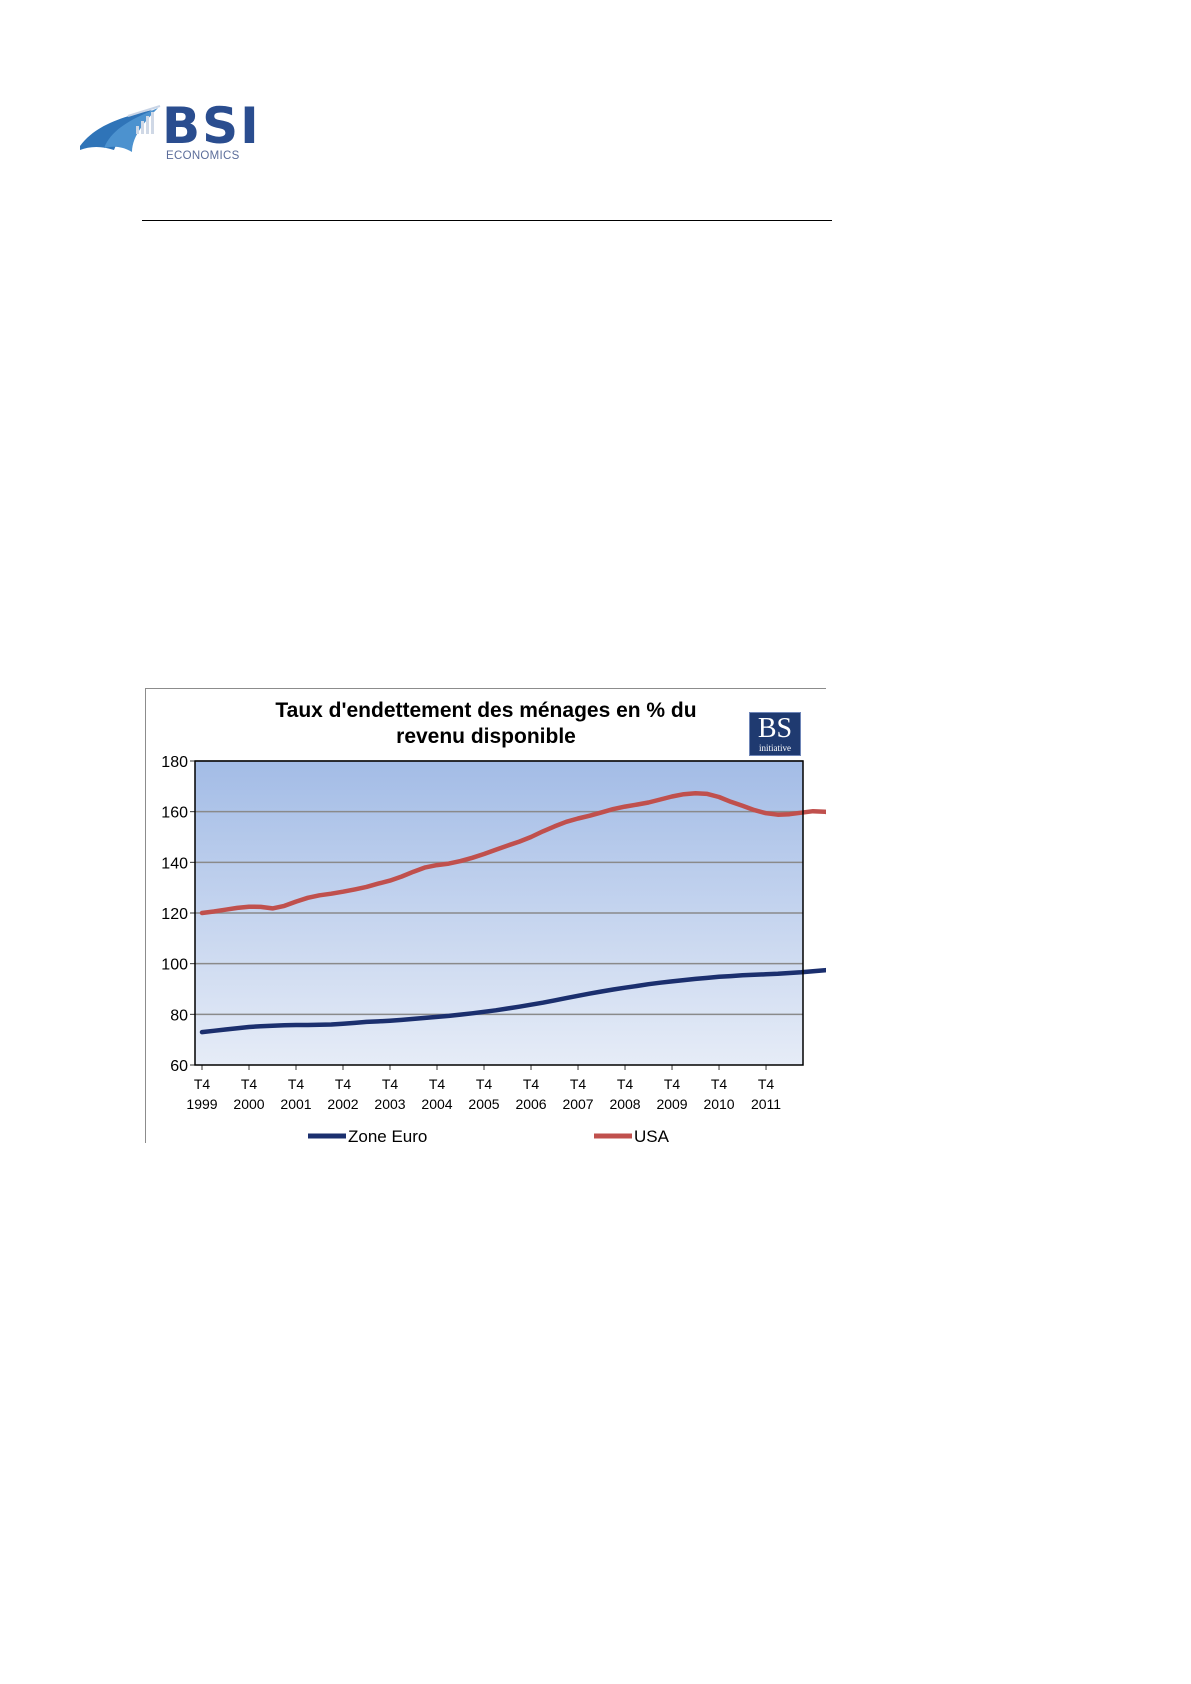 This screenshot has height=1684, width=1191. I want to click on logo-subtitle: ECONOMICS, so click(203, 156).